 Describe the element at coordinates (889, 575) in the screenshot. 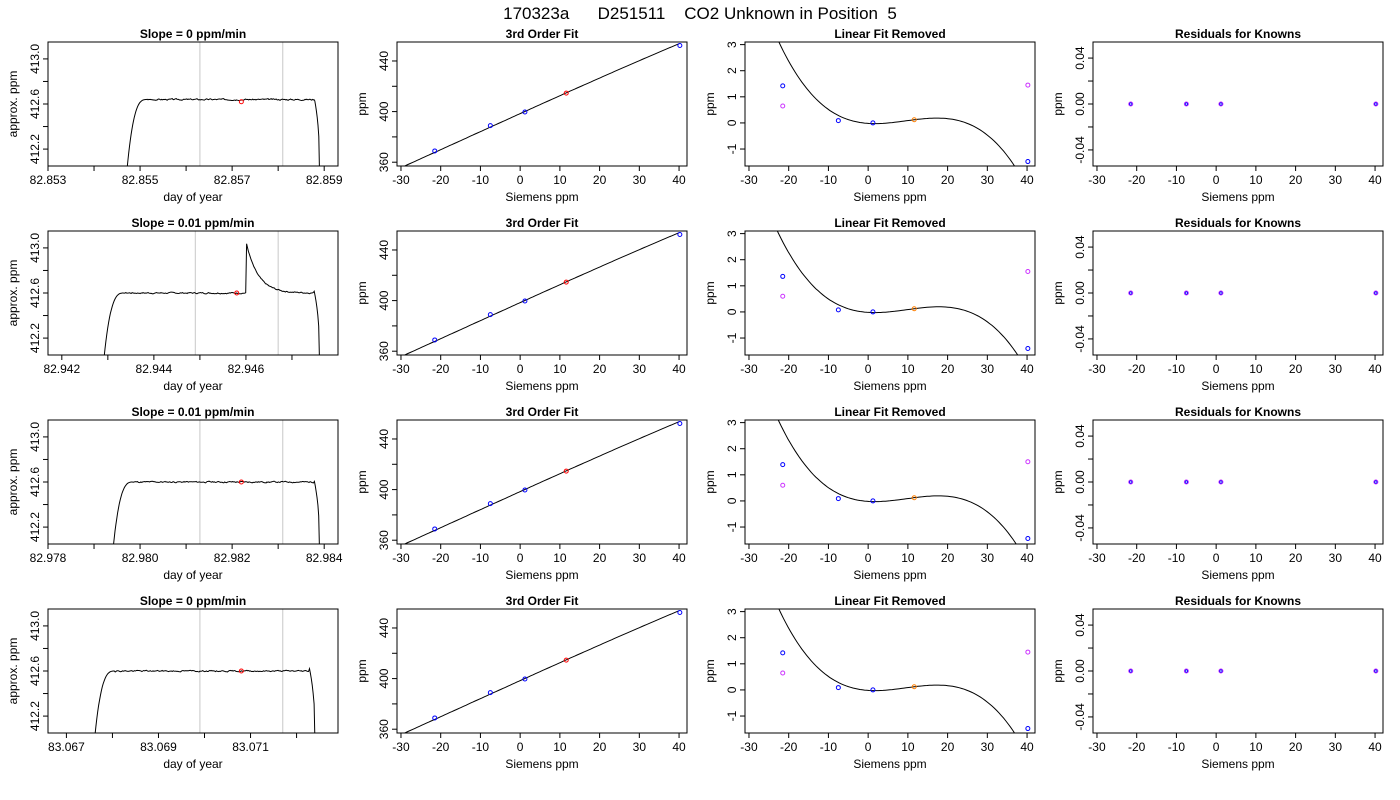

I see `x-axis-label: Siemens ppm` at that location.